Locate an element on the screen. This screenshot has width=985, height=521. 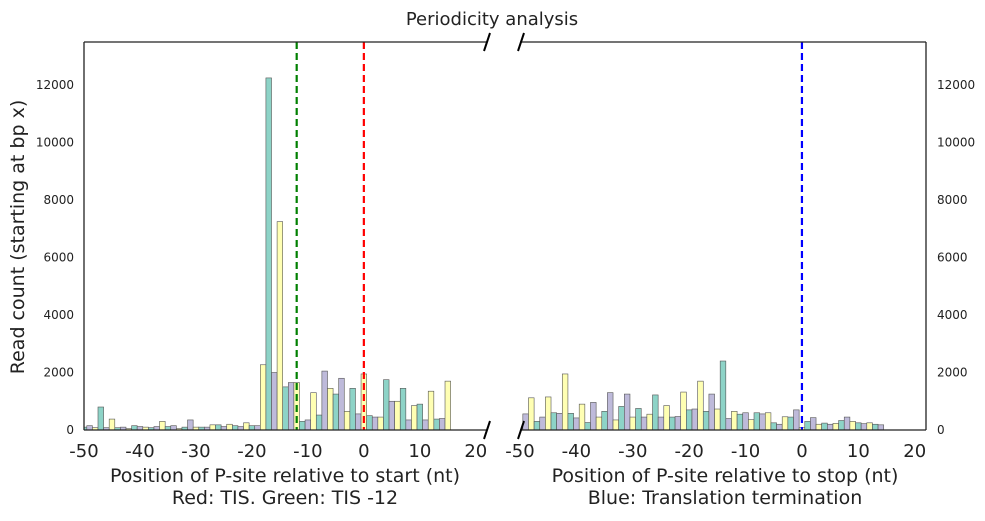
stop-panel-bars is located at coordinates (703, 395).